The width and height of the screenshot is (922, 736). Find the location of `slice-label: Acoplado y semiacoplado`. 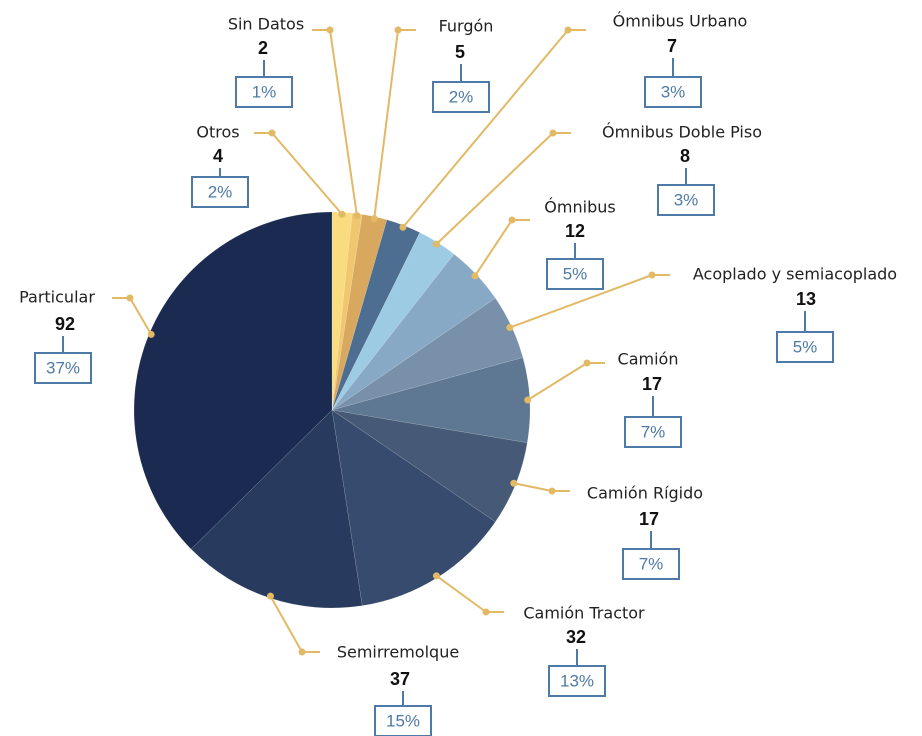

slice-label: Acoplado y semiacoplado is located at coordinates (795, 274).